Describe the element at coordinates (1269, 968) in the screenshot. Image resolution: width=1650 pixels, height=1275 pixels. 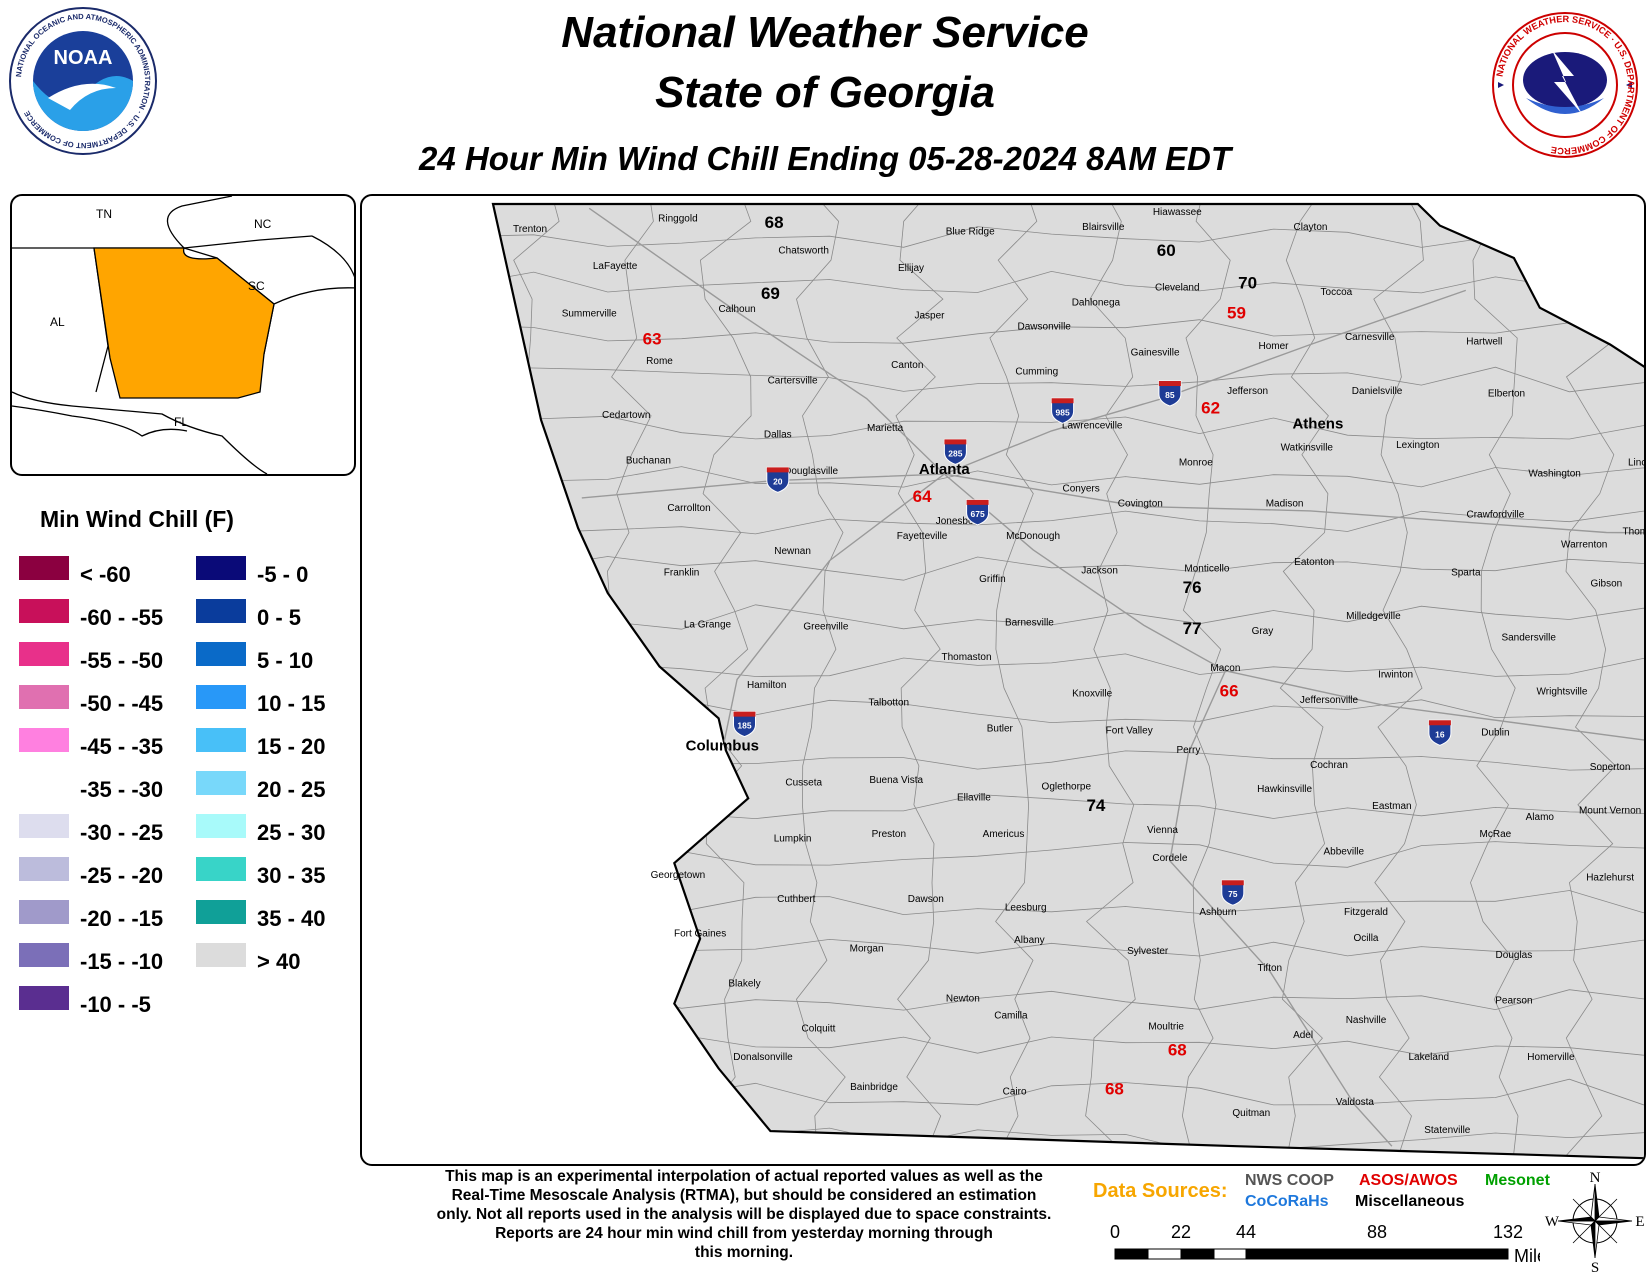
I see `city-label: Tifton` at that location.